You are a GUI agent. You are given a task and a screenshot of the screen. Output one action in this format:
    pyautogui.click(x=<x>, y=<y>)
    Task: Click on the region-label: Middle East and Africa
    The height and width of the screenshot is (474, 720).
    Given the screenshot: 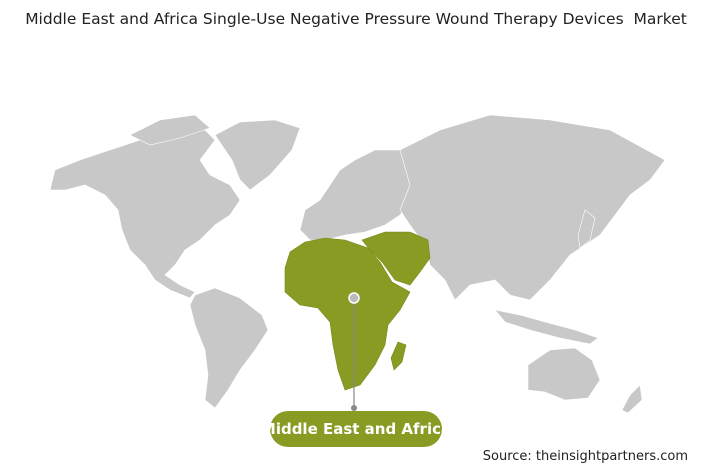 What is the action you would take?
    pyautogui.click(x=356, y=429)
    